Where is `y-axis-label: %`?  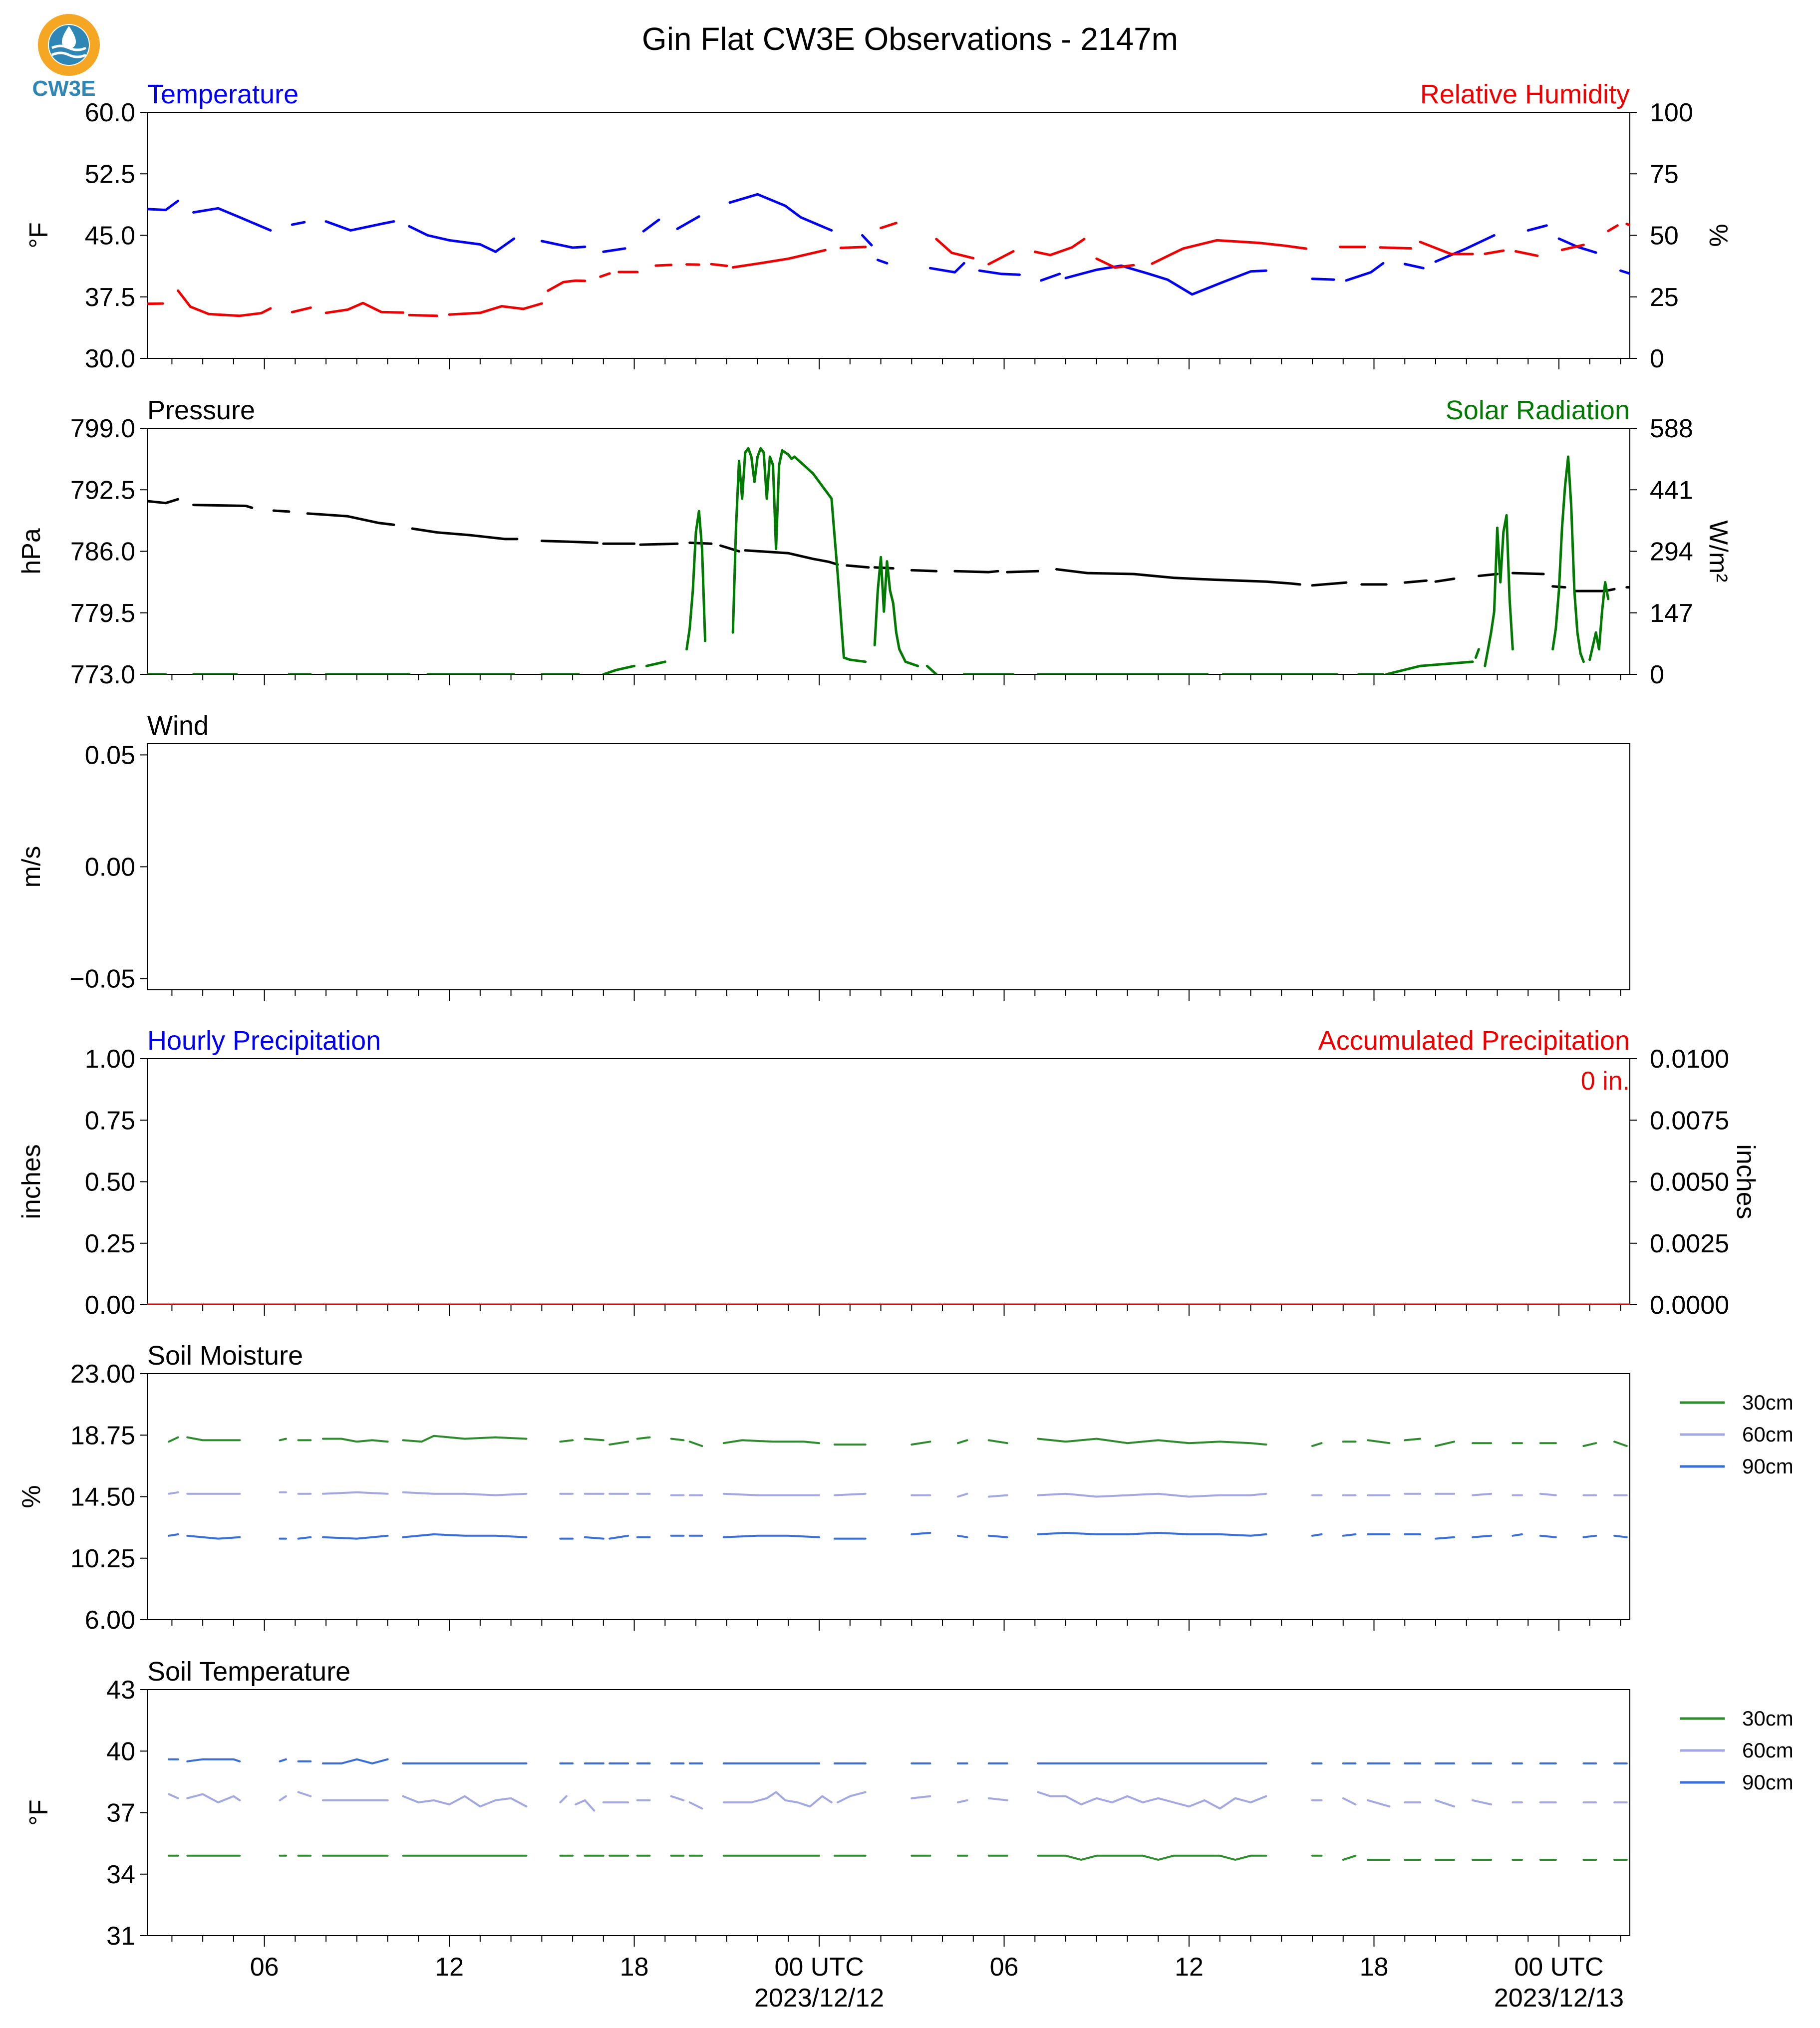
y-axis-label: % is located at coordinates (31, 1496).